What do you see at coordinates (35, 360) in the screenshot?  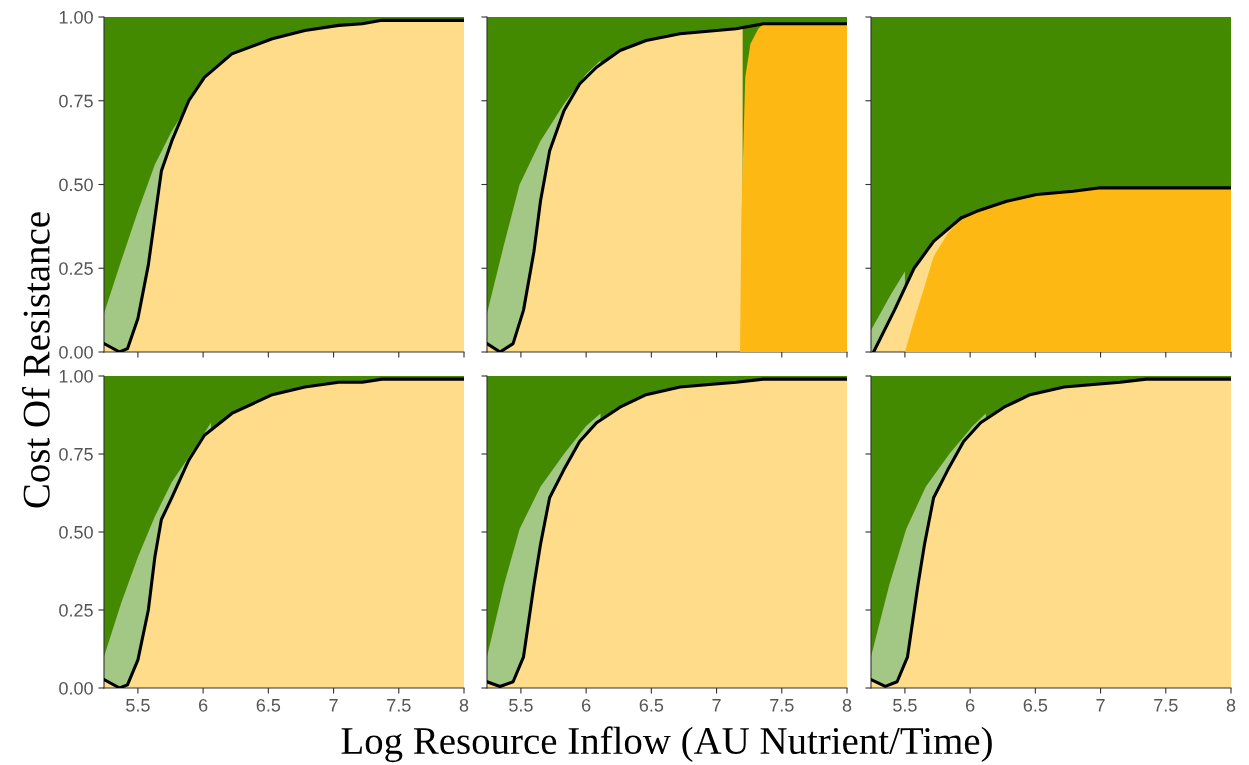 I see `y-axis-title: Cost Of Resistance` at bounding box center [35, 360].